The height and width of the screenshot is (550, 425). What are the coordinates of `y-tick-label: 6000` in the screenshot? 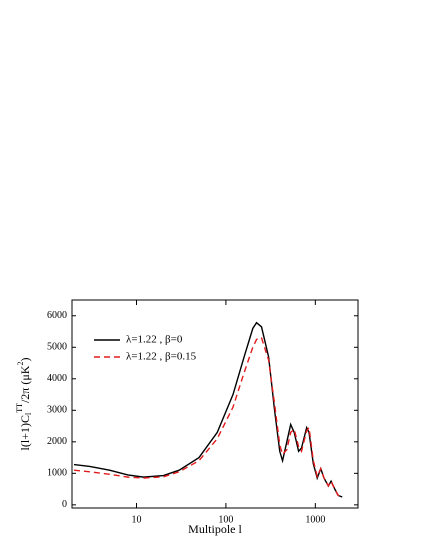 It's located at (57, 315).